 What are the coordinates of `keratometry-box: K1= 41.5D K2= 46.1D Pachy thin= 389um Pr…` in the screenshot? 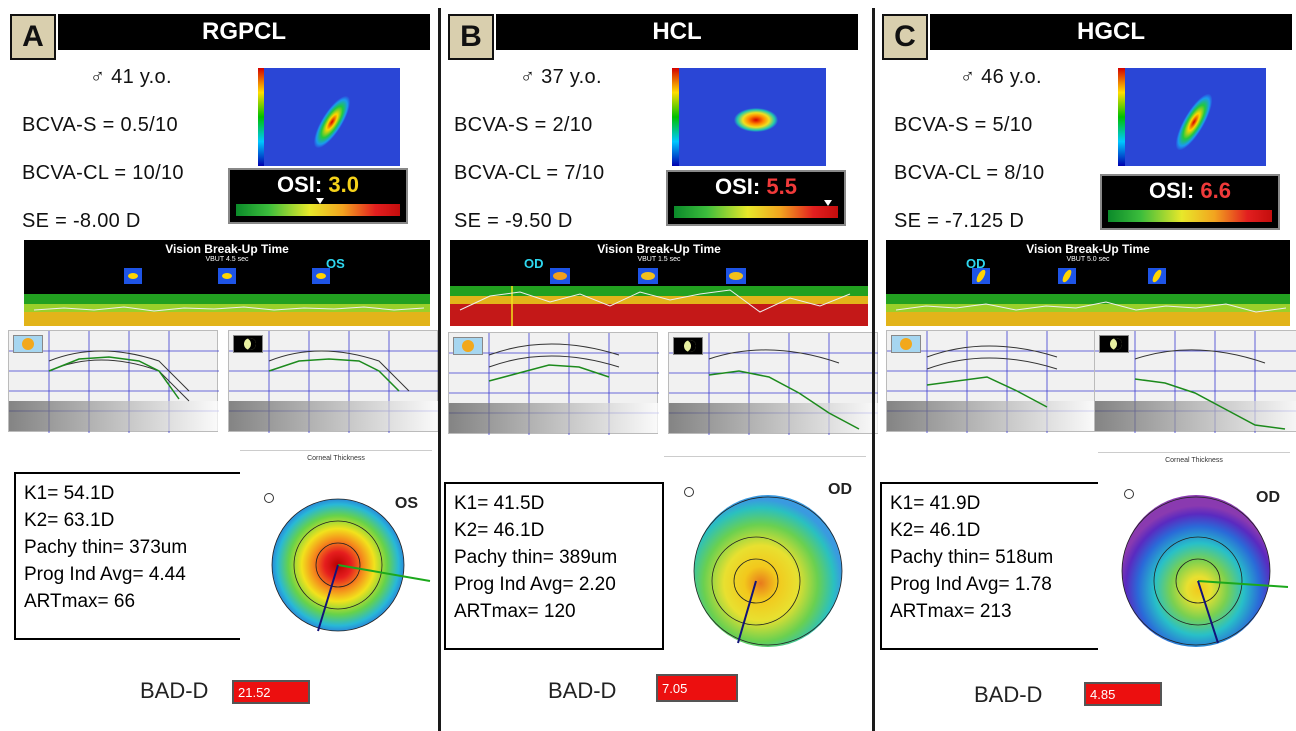 It's located at (554, 566).